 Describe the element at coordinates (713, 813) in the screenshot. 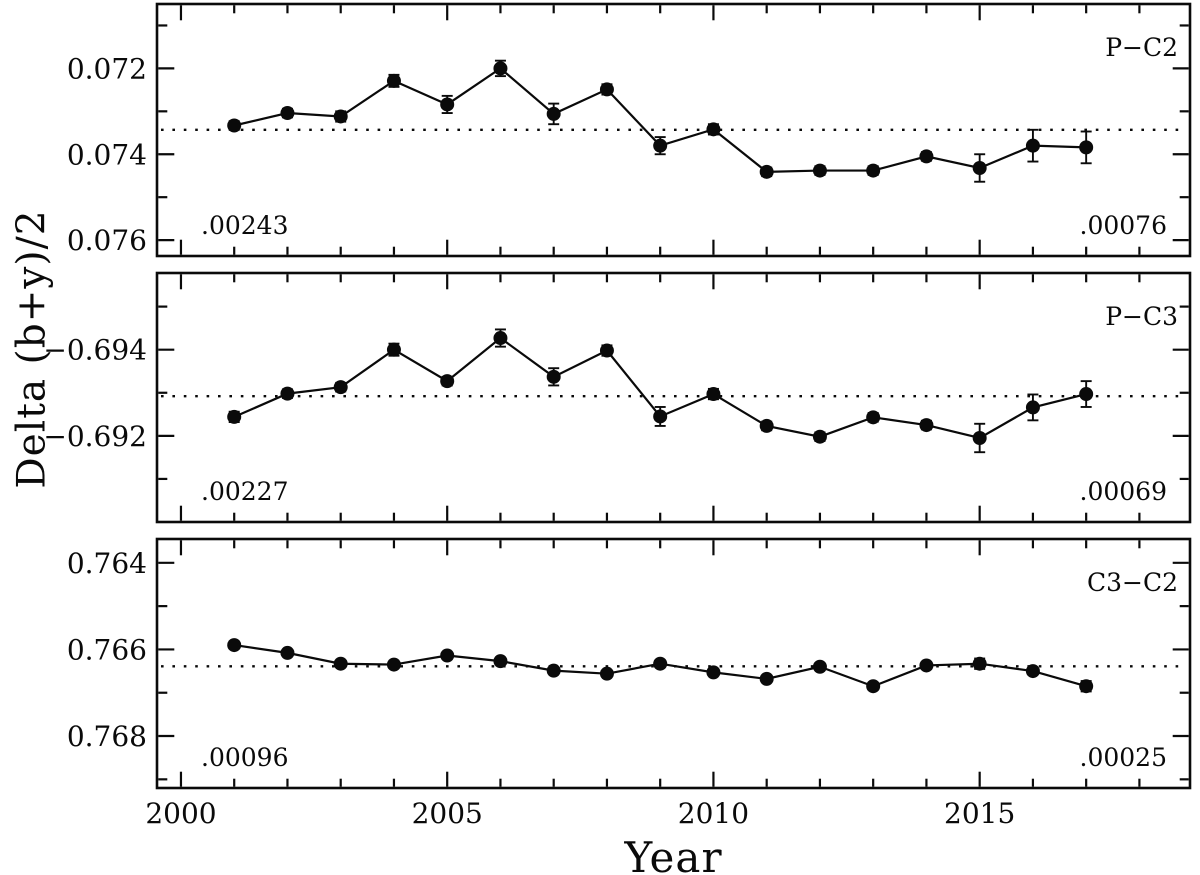

I see `x-tick-label: 2010` at that location.